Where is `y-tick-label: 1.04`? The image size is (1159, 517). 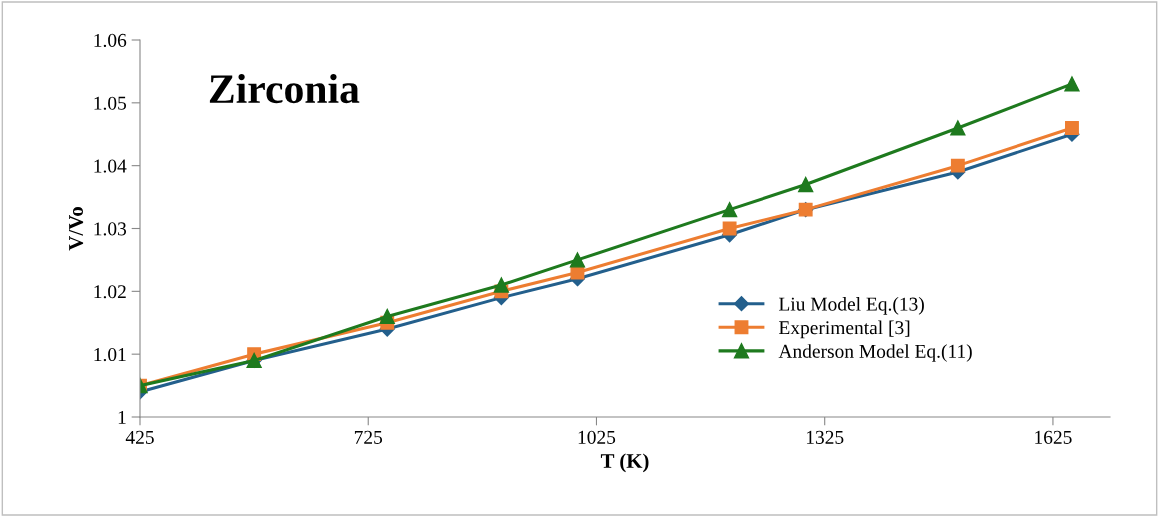
y-tick-label: 1.04 is located at coordinates (110, 166).